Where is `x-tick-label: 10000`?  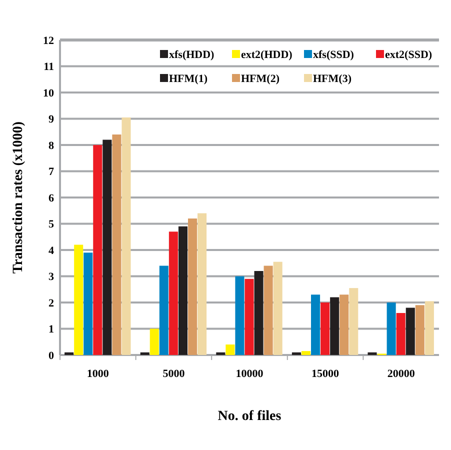 x-tick-label: 10000 is located at coordinates (250, 374).